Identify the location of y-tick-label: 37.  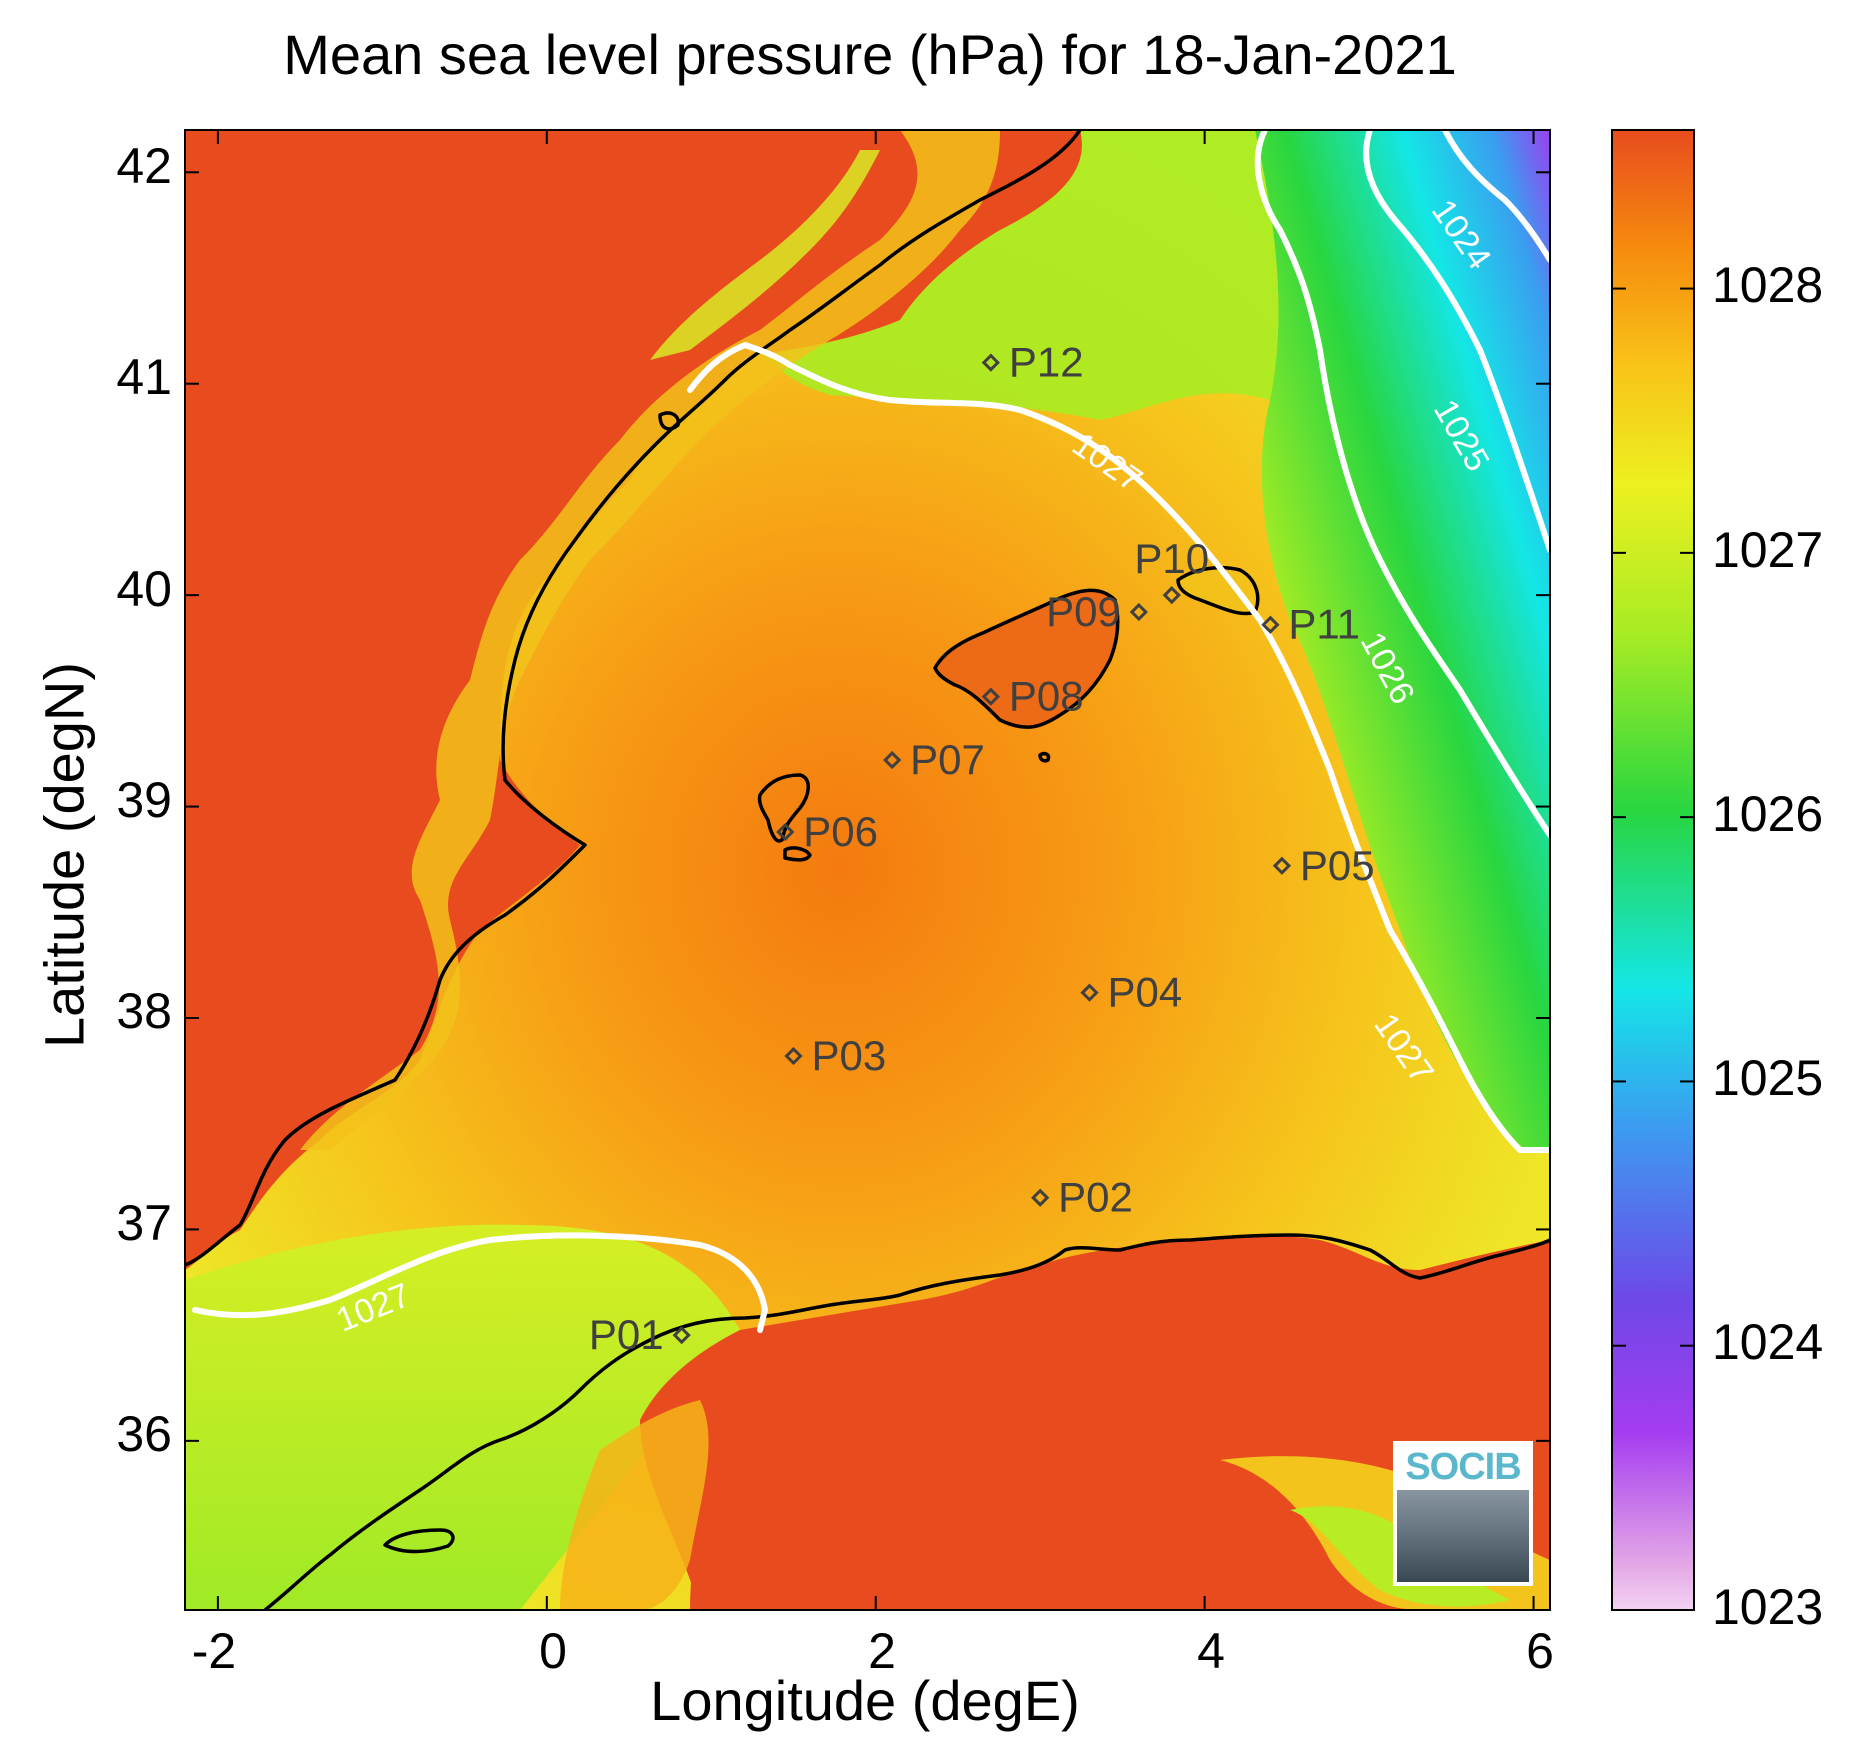
(144, 1223).